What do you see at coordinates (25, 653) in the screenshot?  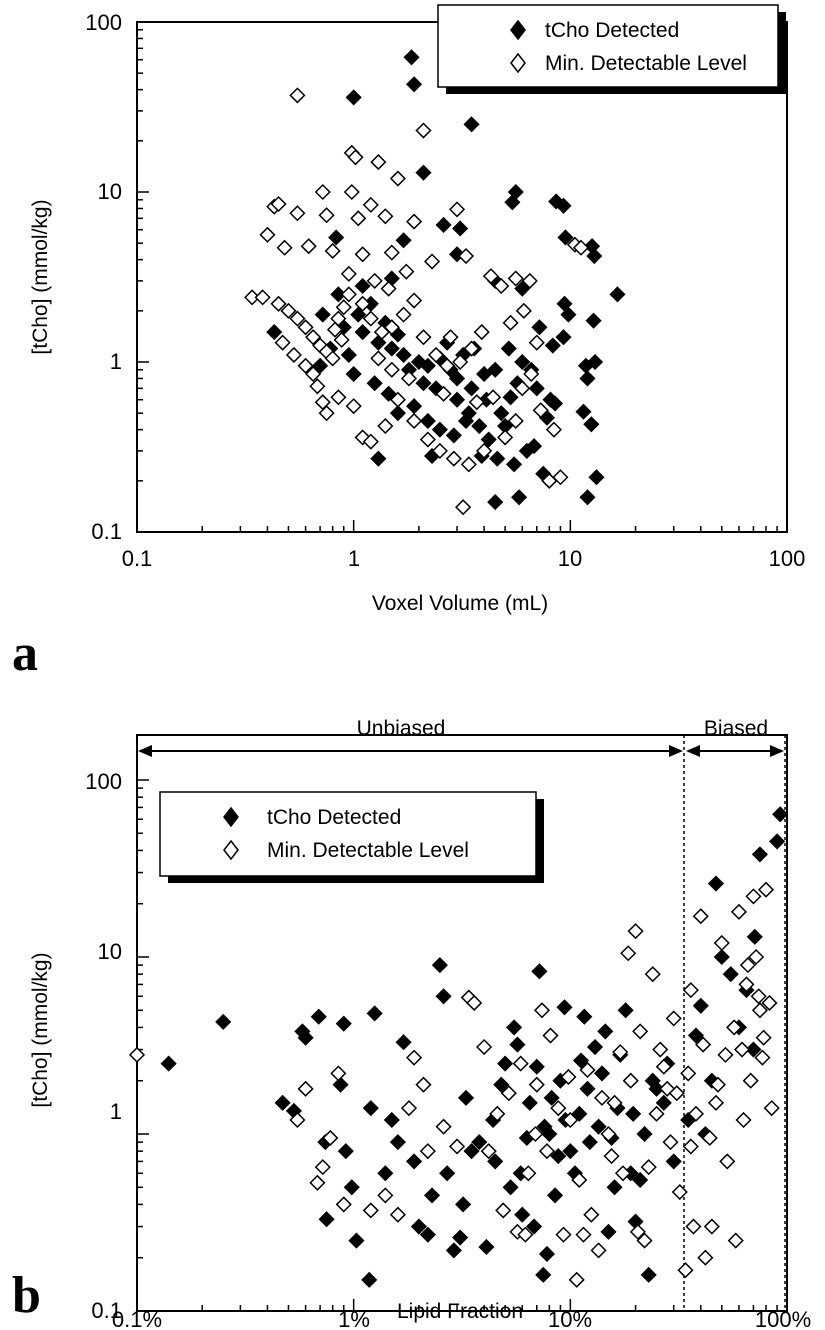 I see `panel-a-label: a` at bounding box center [25, 653].